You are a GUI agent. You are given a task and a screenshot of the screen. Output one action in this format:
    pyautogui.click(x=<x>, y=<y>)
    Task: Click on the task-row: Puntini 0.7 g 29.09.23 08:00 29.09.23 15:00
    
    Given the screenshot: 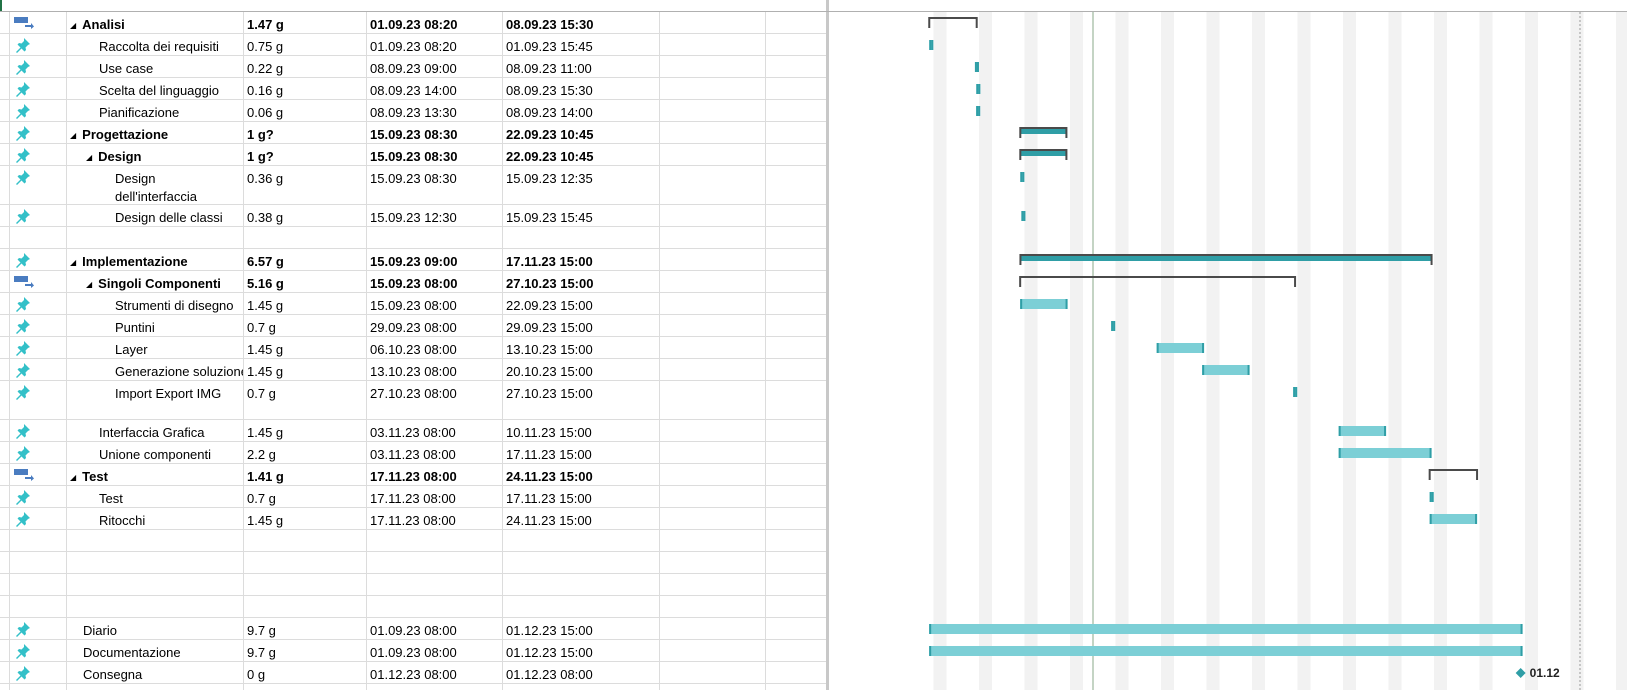 What is the action you would take?
    pyautogui.click(x=413, y=326)
    